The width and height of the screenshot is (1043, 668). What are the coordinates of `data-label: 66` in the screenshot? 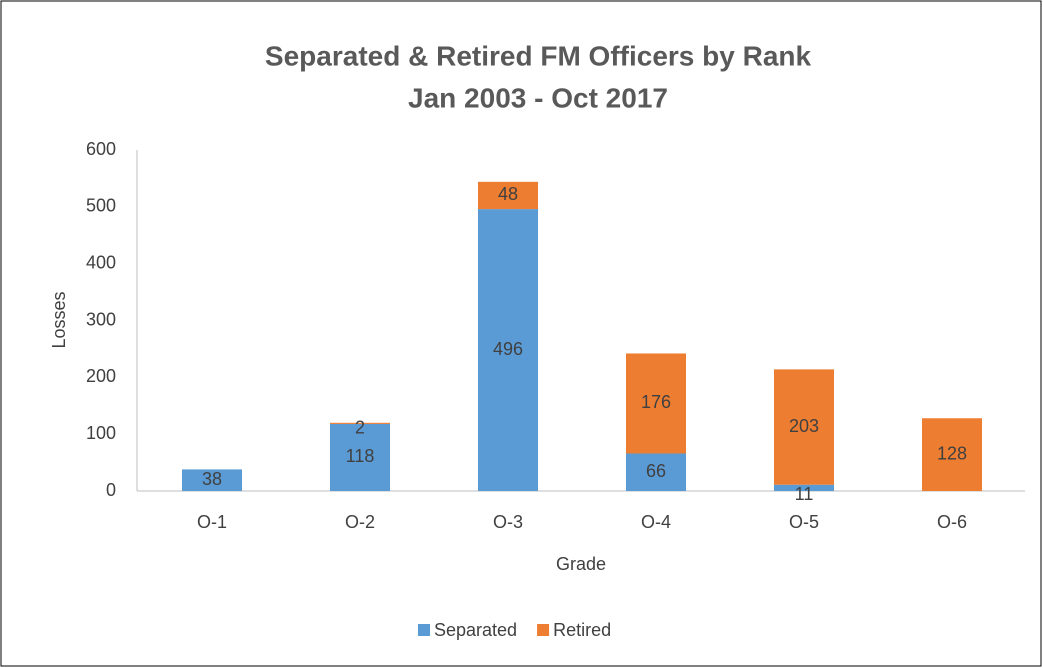 It's located at (656, 471).